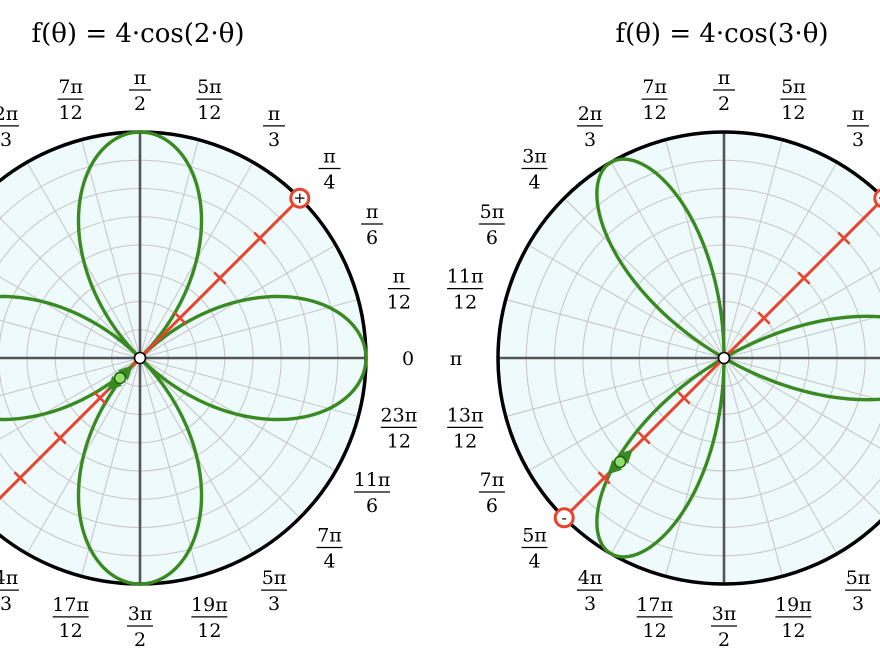 This screenshot has height=660, width=880. What do you see at coordinates (329, 549) in the screenshot?
I see `angle-label: 7π4` at bounding box center [329, 549].